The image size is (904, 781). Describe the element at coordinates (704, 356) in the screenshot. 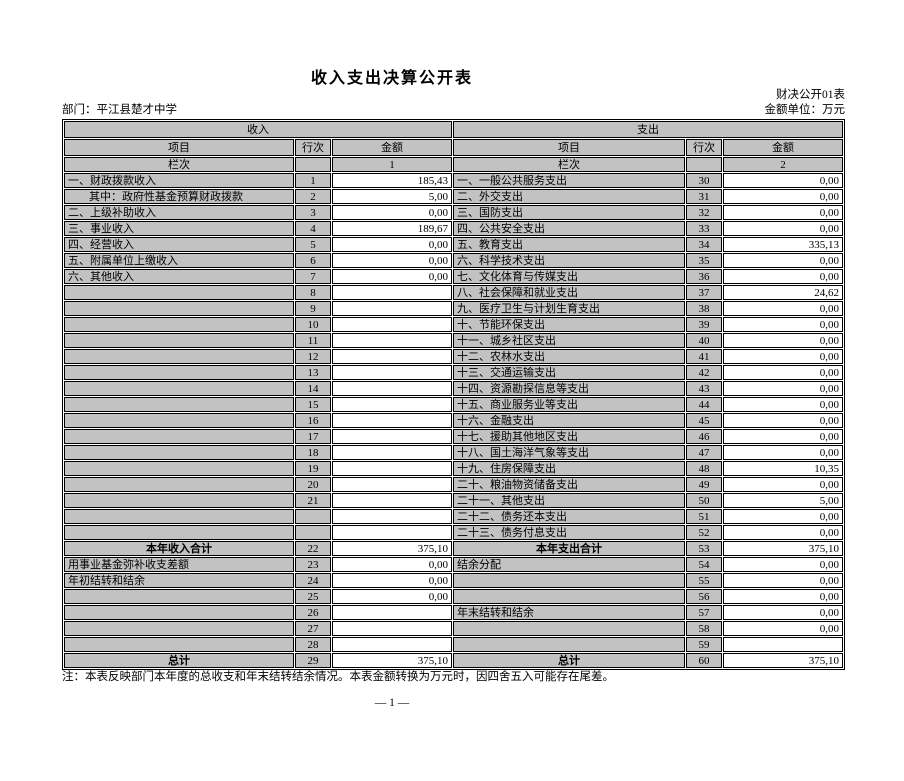

I see `expense-rowno-cell: 41` at that location.